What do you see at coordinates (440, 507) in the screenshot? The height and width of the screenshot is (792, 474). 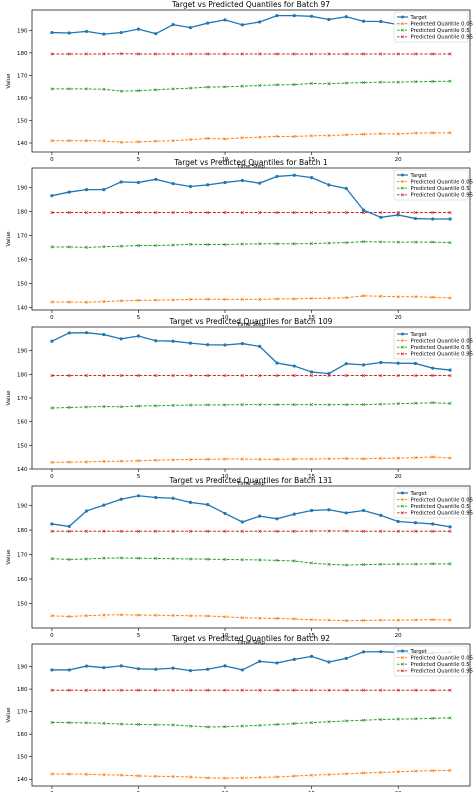 I see `legend-label-2: Predicted Quantile 0.5` at bounding box center [440, 507].